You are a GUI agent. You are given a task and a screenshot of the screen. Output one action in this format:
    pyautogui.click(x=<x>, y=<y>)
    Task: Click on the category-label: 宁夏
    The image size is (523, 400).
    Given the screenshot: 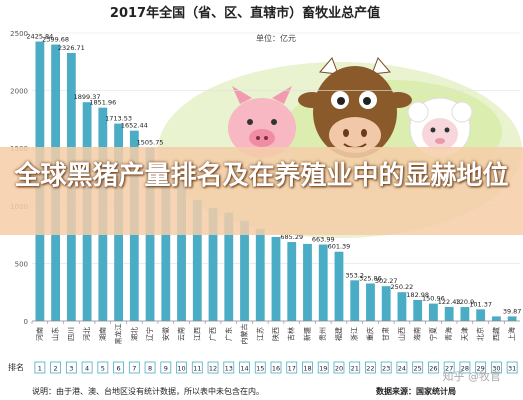 What is the action you would take?
    pyautogui.click(x=432, y=334)
    